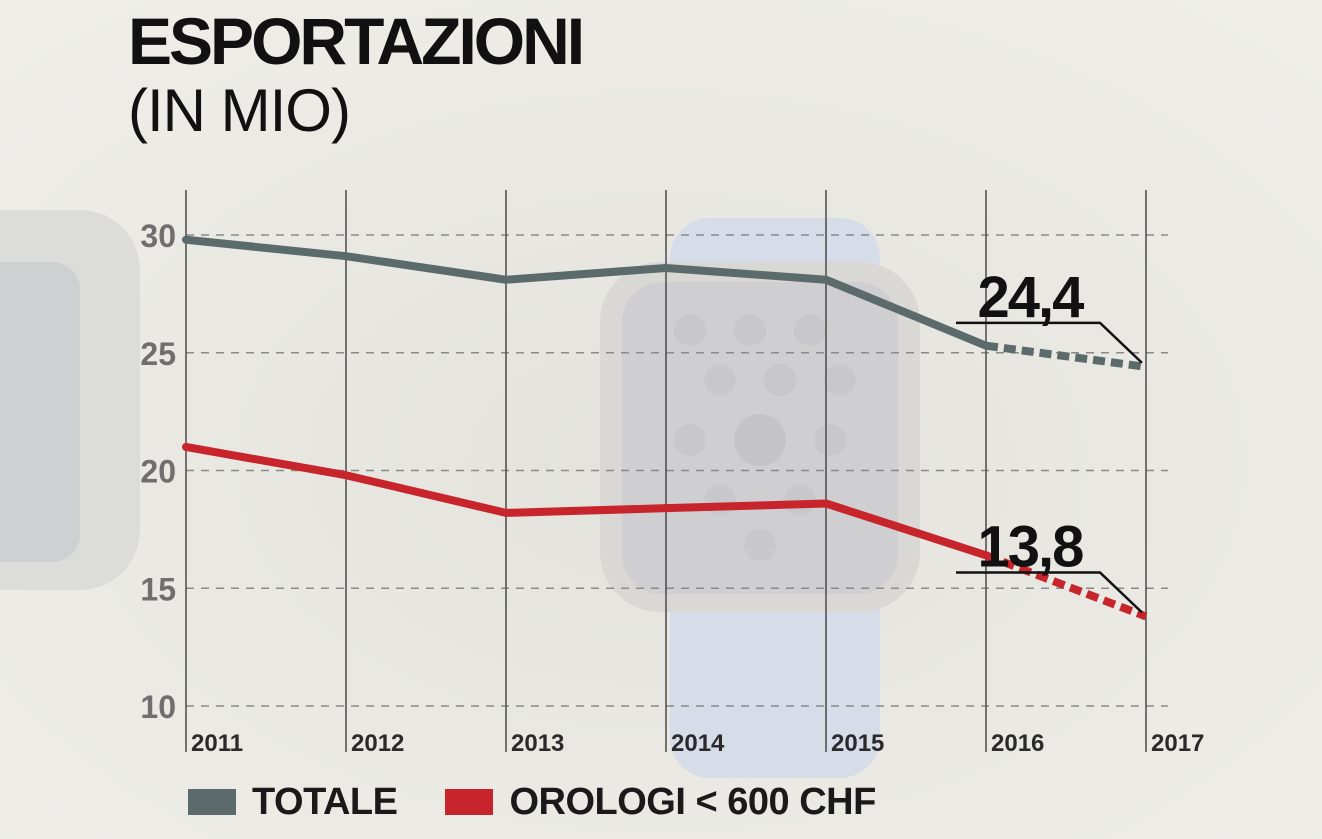 This screenshot has height=839, width=1322. What do you see at coordinates (537, 743) in the screenshot?
I see `x-tick-label-2013: 2013` at bounding box center [537, 743].